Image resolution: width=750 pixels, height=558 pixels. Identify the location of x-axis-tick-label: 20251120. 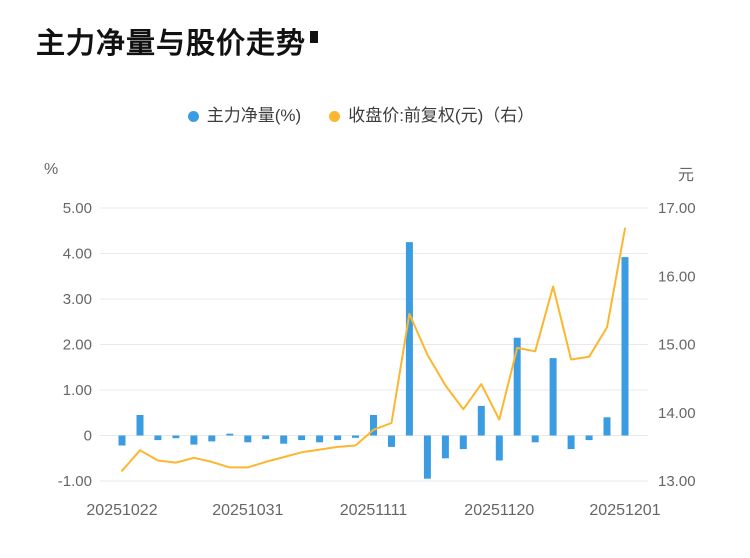
(499, 510).